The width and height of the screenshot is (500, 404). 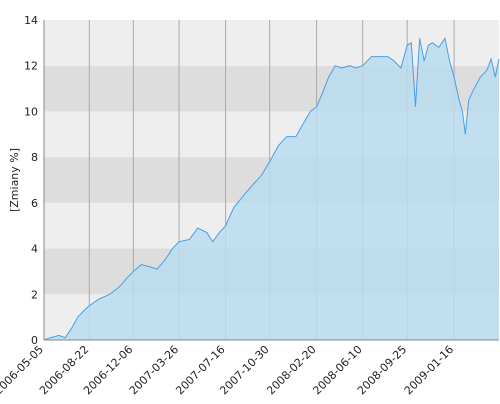 I want to click on y-axis-label: [Zmiany %], so click(x=14, y=180).